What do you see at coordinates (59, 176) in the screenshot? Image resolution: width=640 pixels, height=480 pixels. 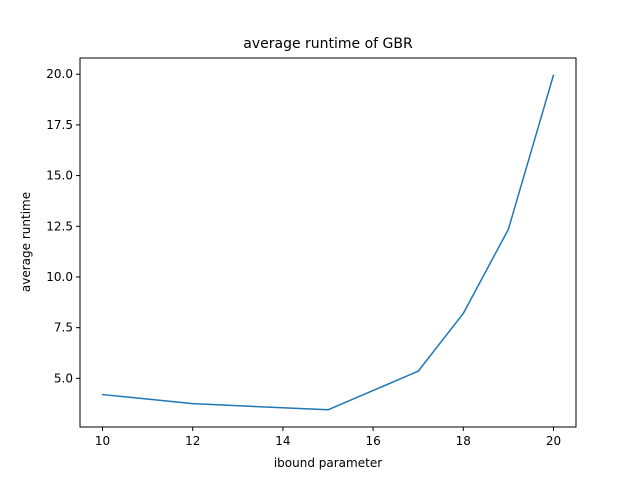 I see `y-tick-label: 15.0` at bounding box center [59, 176].